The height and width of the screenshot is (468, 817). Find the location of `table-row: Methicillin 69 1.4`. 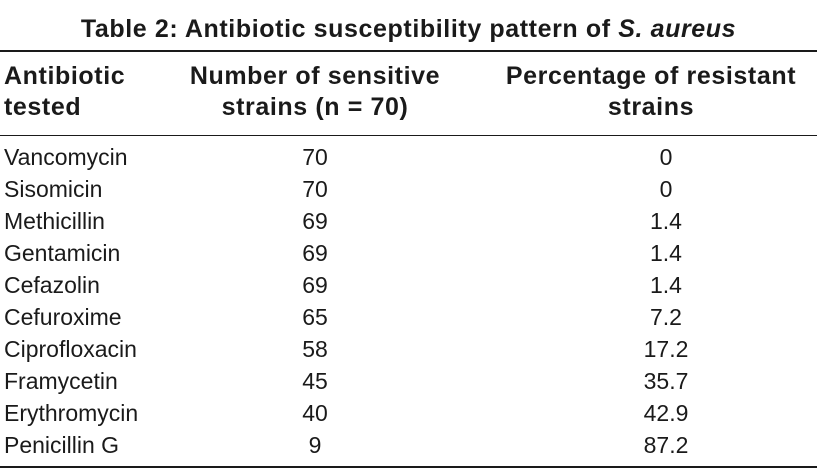

table-row: Methicillin 69 1.4 is located at coordinates (408, 221).